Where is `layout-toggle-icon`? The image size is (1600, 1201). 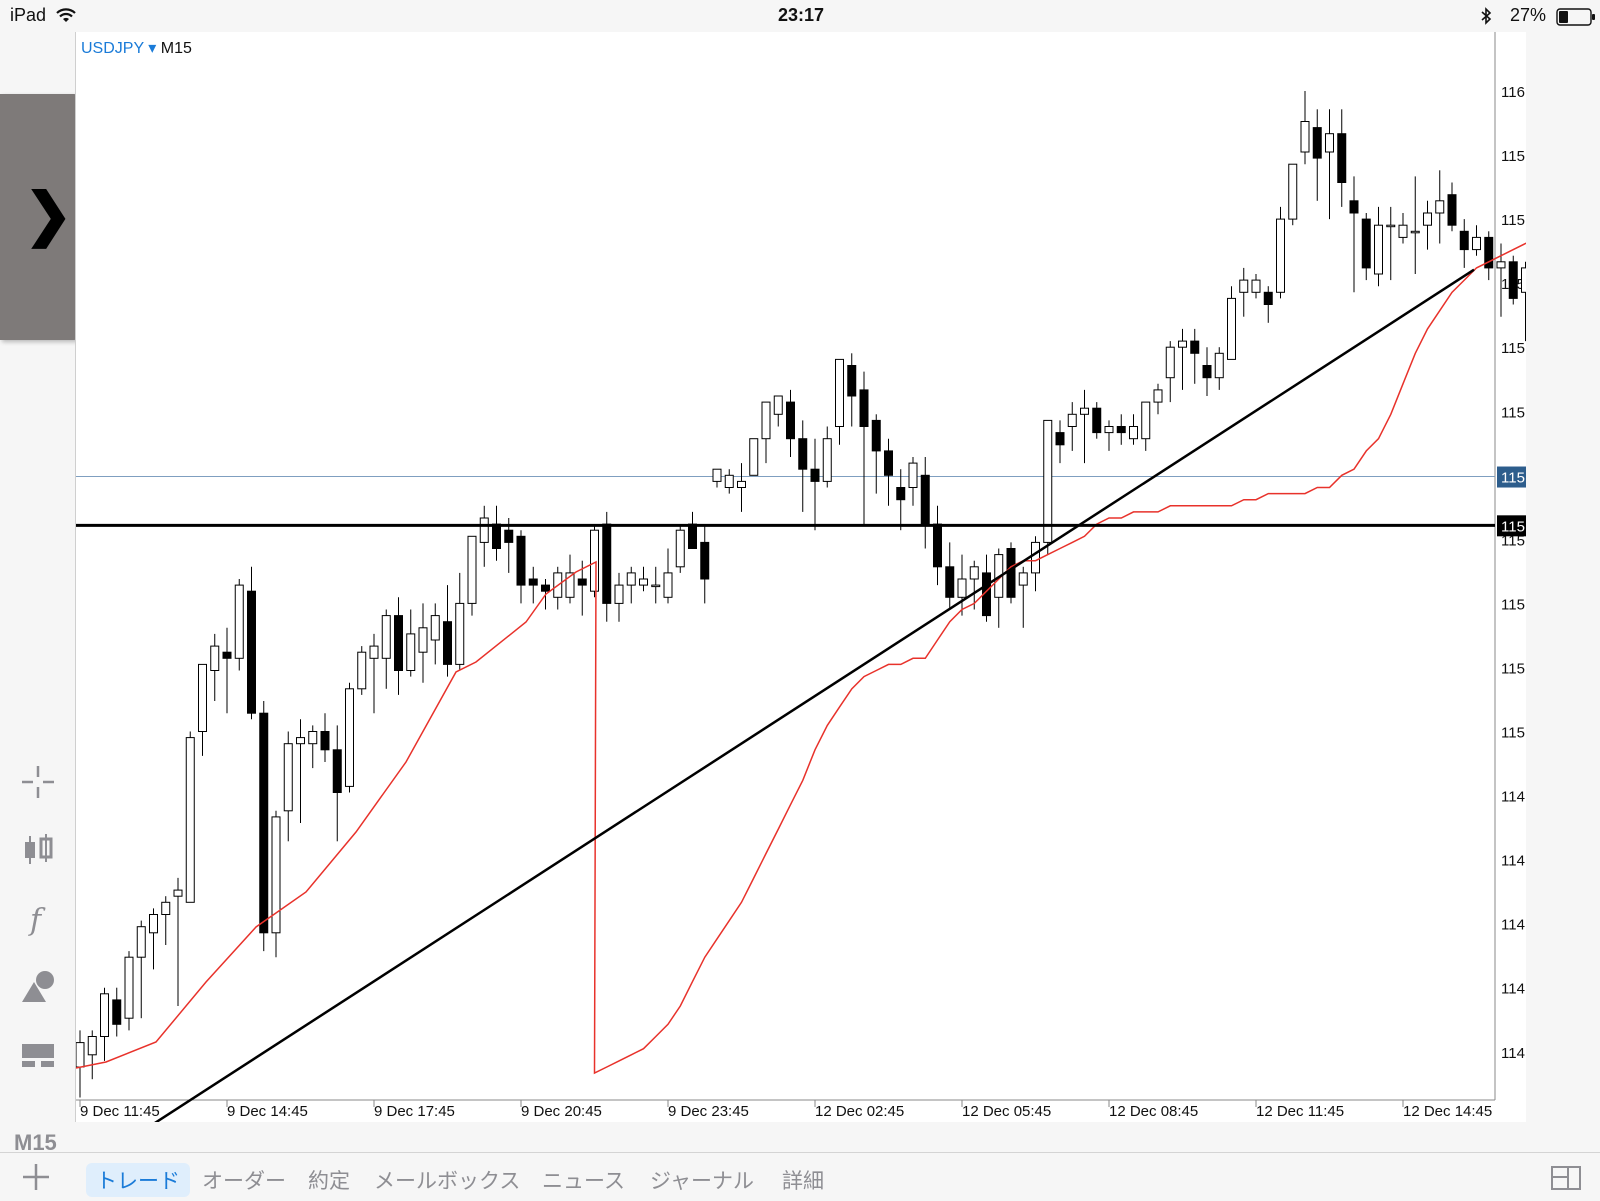 layout-toggle-icon is located at coordinates (38, 1054).